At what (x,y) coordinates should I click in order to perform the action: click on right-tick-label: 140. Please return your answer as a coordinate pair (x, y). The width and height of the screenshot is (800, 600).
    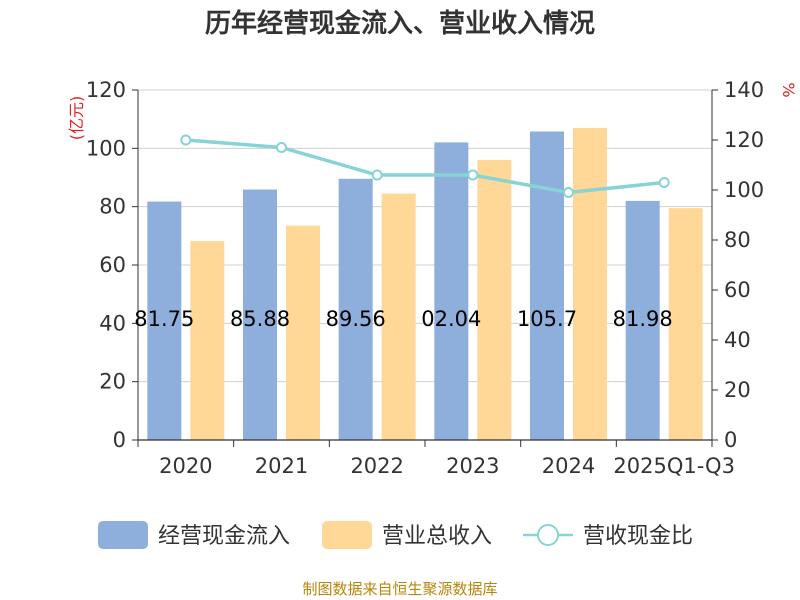
    Looking at the image, I should click on (744, 90).